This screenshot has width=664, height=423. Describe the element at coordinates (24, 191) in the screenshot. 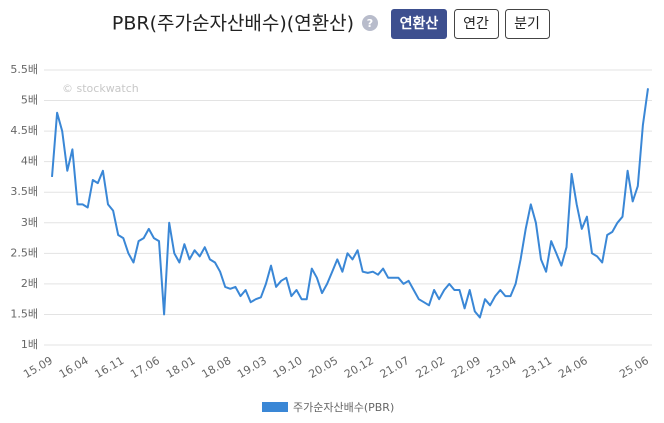

I see `y-tick-label: 3.5배` at that location.